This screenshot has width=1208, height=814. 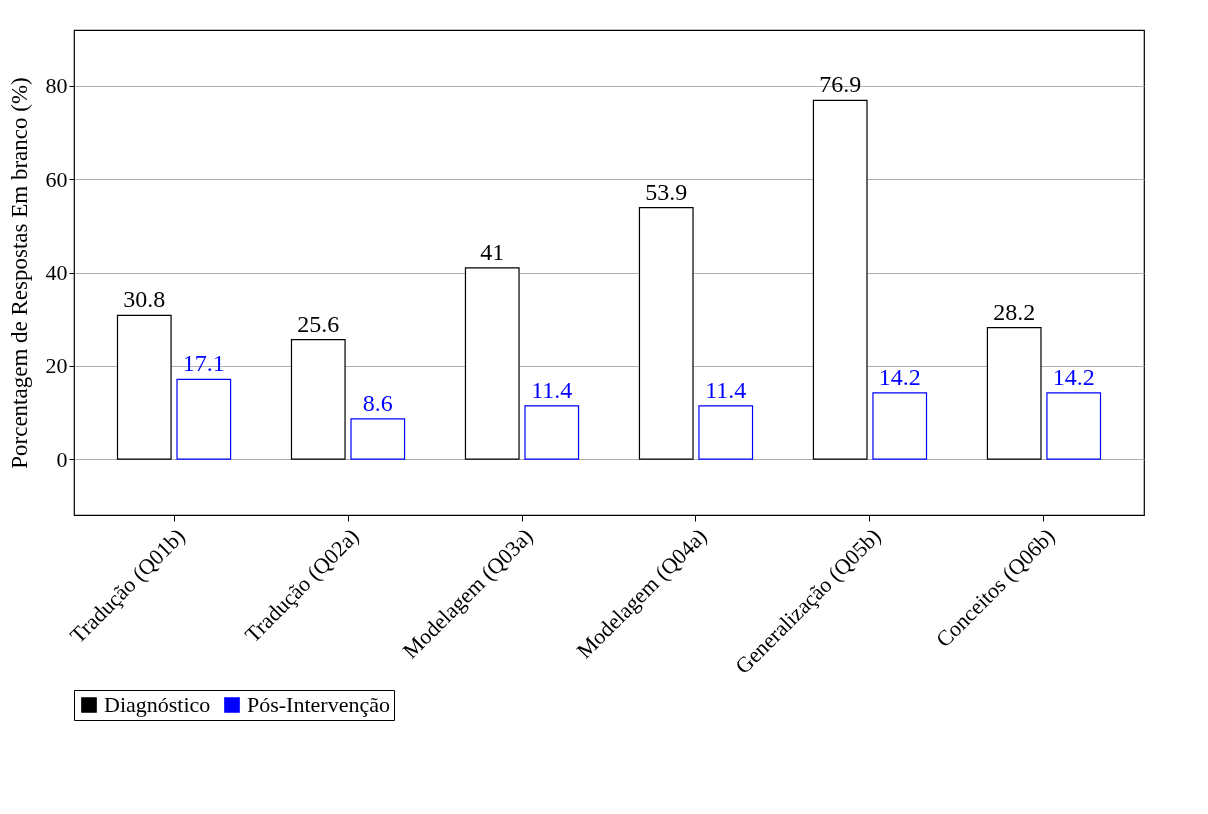 I want to click on data-label: 17.1, so click(x=203, y=363).